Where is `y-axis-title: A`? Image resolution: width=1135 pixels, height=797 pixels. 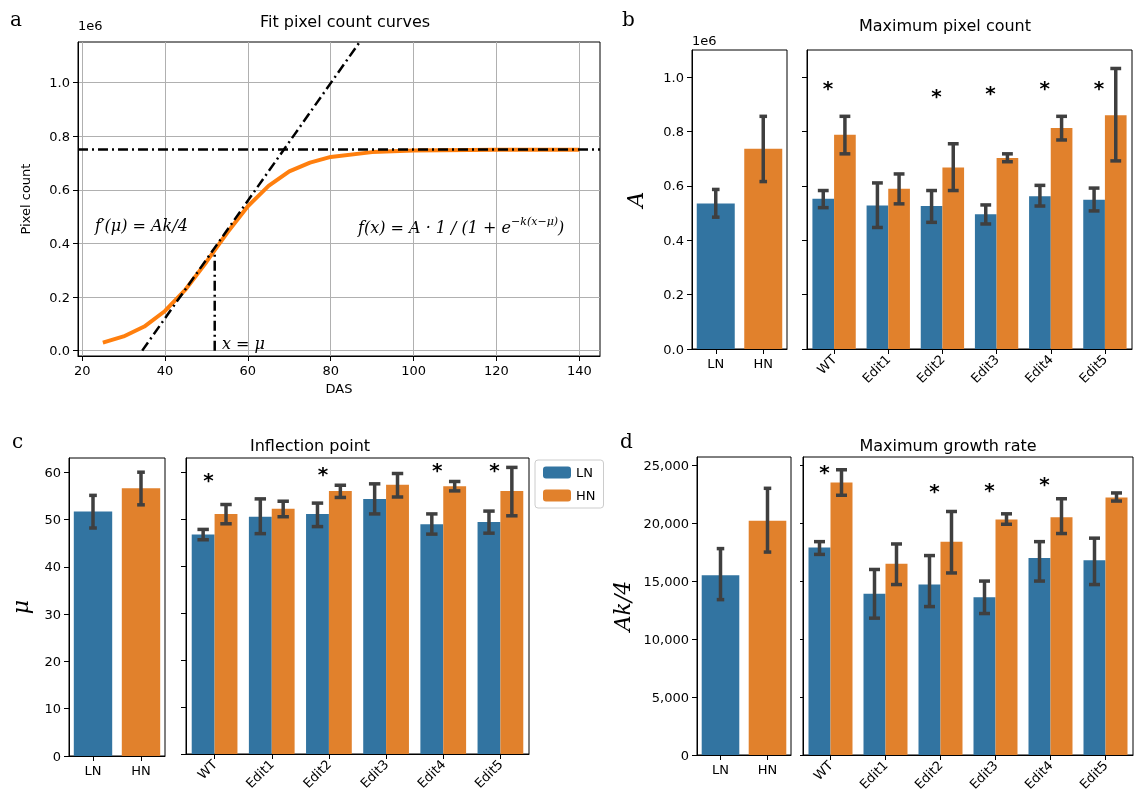
y-axis-title: A is located at coordinates (635, 200).